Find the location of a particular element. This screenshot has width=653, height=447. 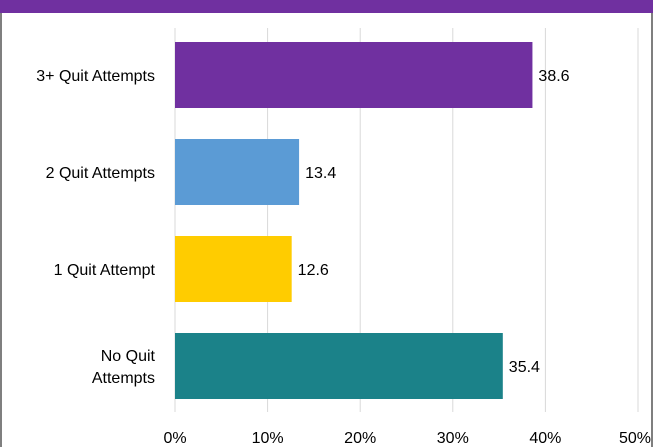

frame-right-border is located at coordinates (652, 230).